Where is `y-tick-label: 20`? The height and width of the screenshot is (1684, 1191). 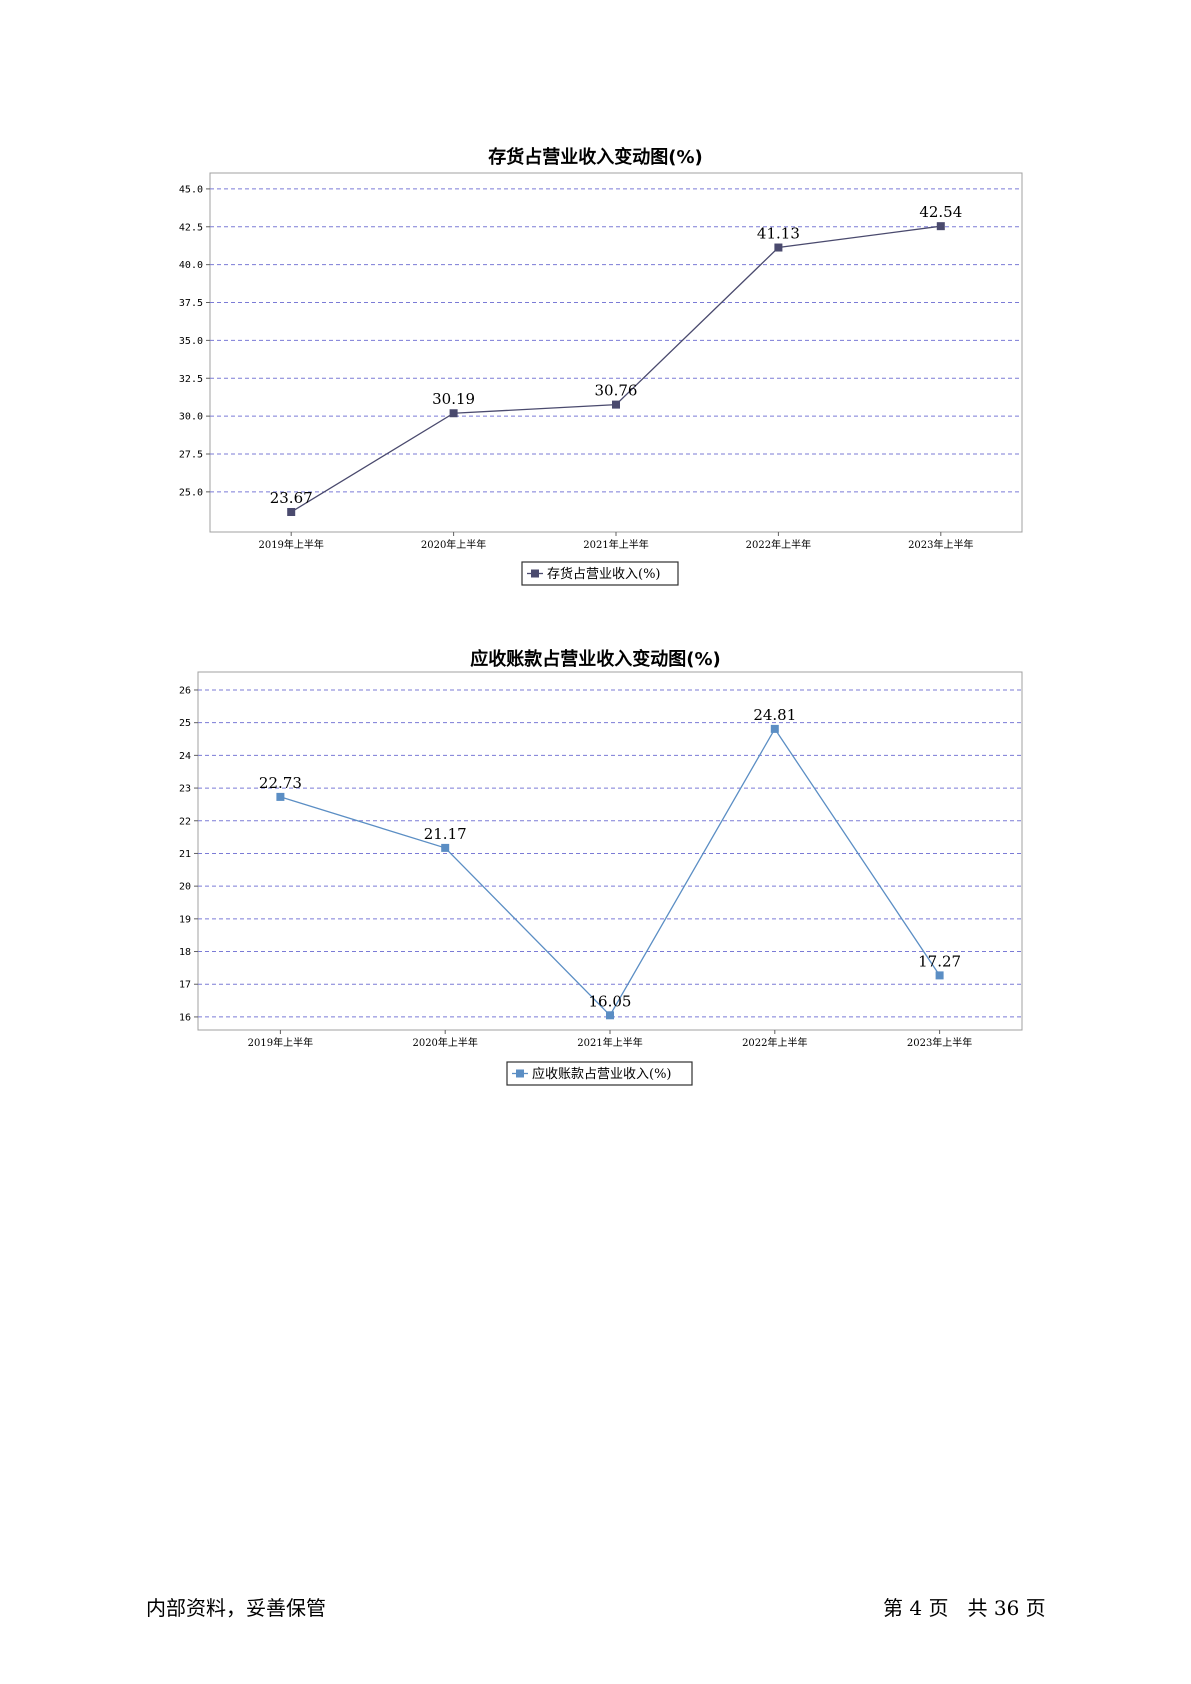
y-tick-label: 20 is located at coordinates (185, 887).